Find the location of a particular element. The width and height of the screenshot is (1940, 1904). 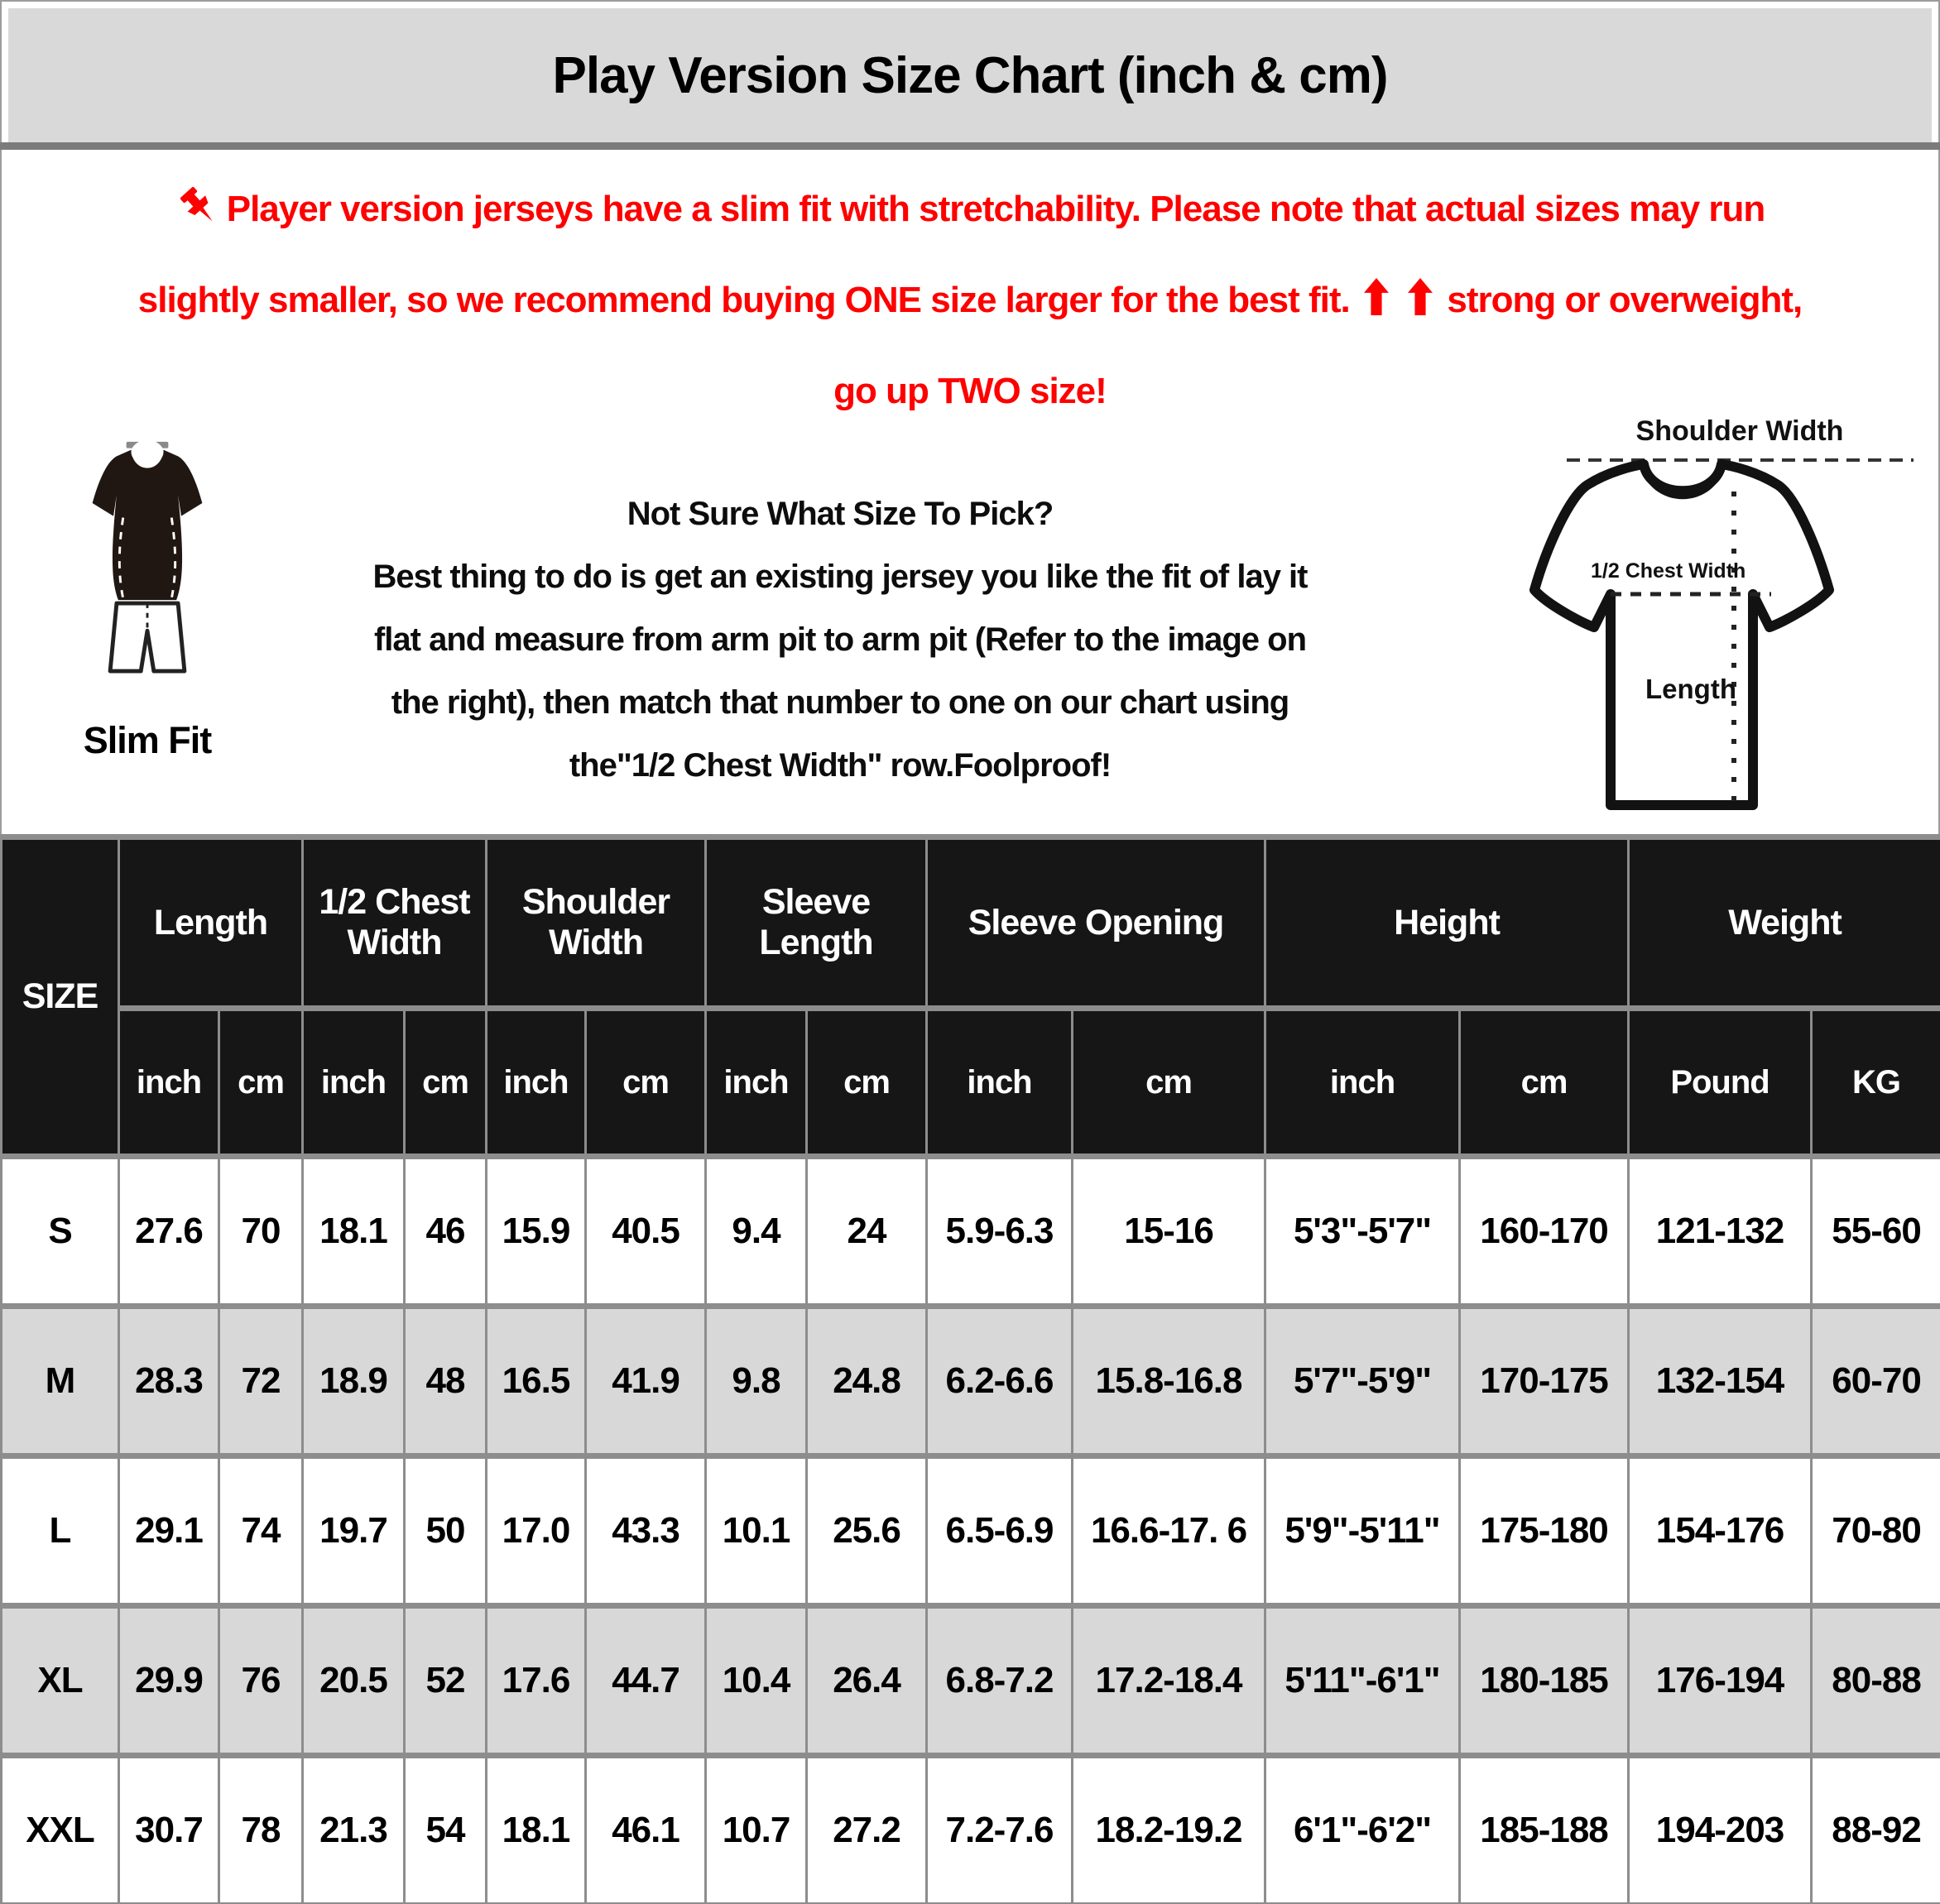

cell: 88-92 is located at coordinates (1875, 1828).